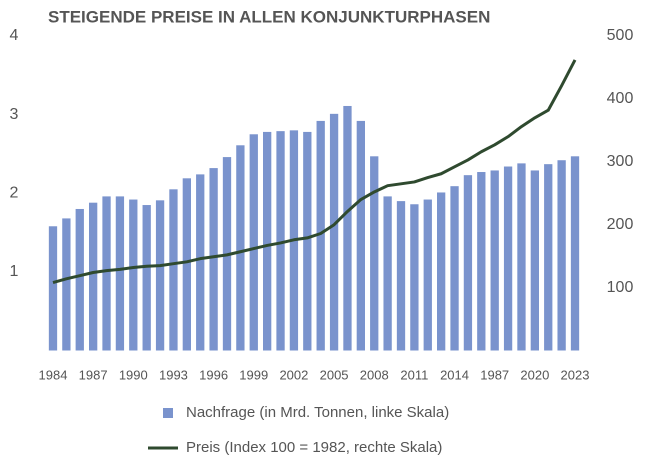  I want to click on y-tick-label: 2, so click(14, 192).